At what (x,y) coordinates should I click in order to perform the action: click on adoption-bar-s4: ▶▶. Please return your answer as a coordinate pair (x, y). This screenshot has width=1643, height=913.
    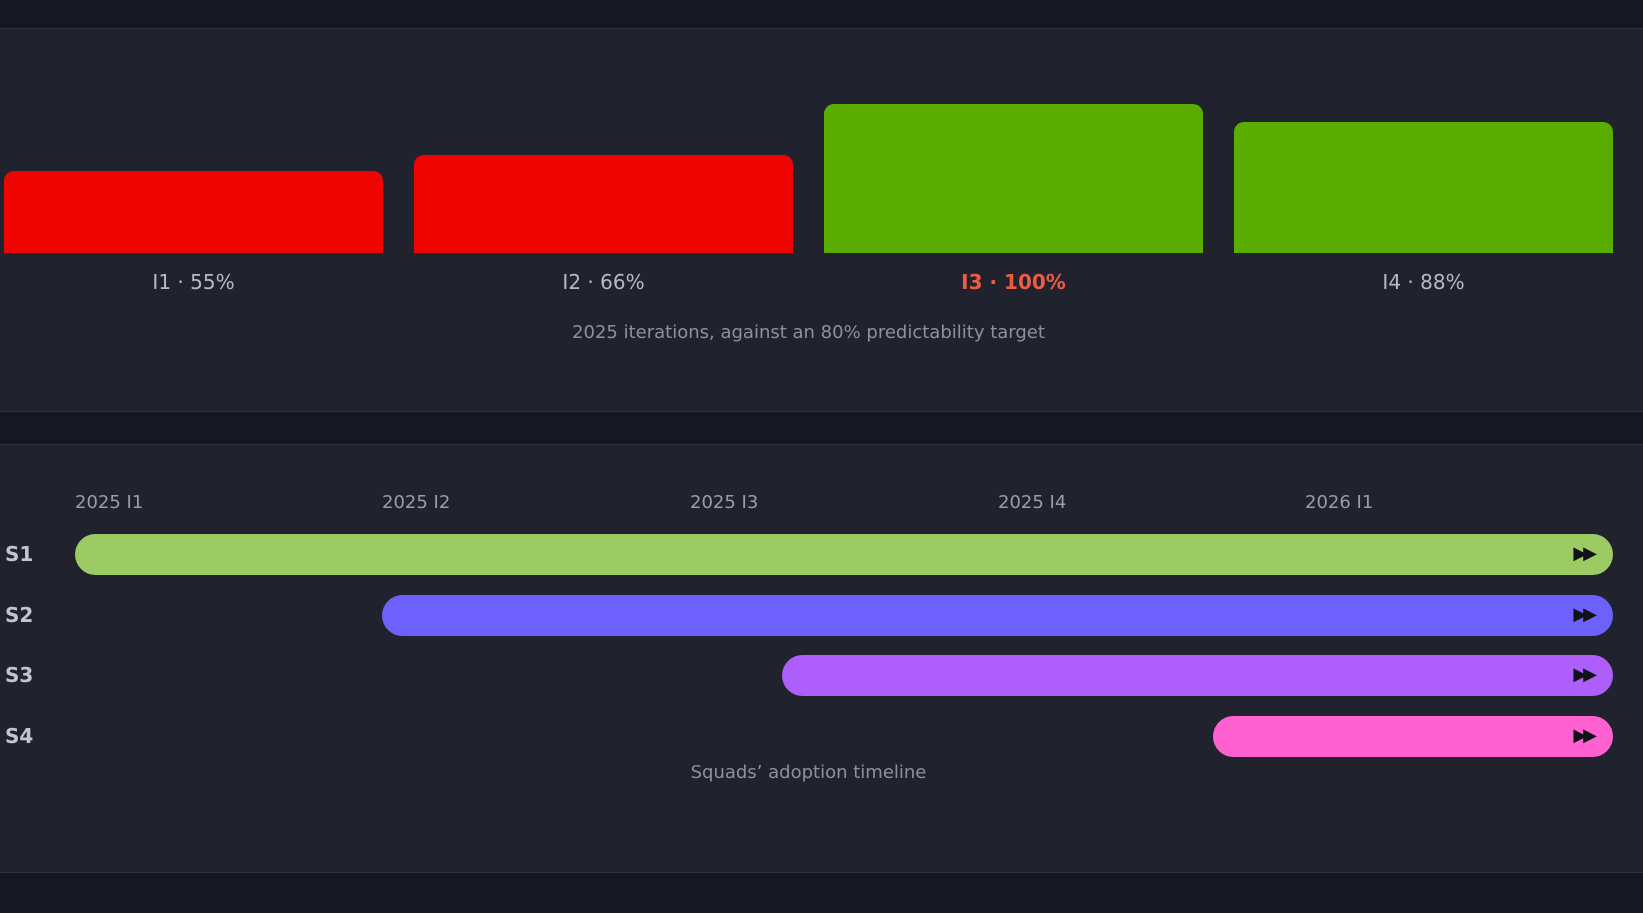
    Looking at the image, I should click on (1413, 736).